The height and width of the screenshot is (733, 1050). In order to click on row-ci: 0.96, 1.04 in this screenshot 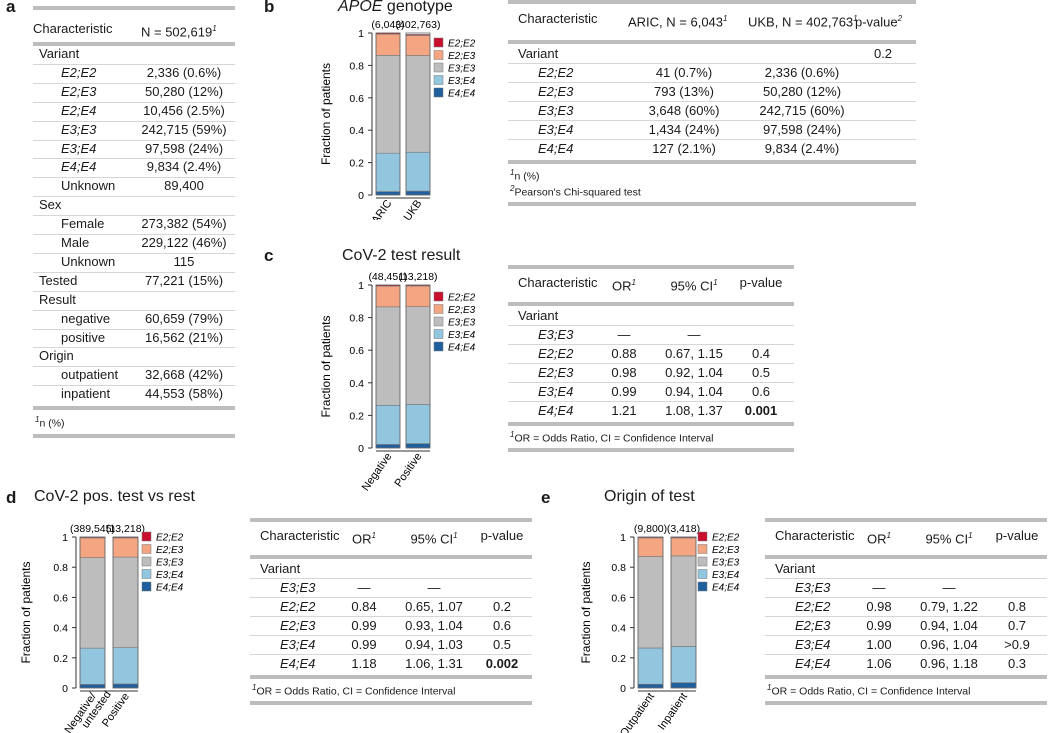, I will do `click(949, 644)`.